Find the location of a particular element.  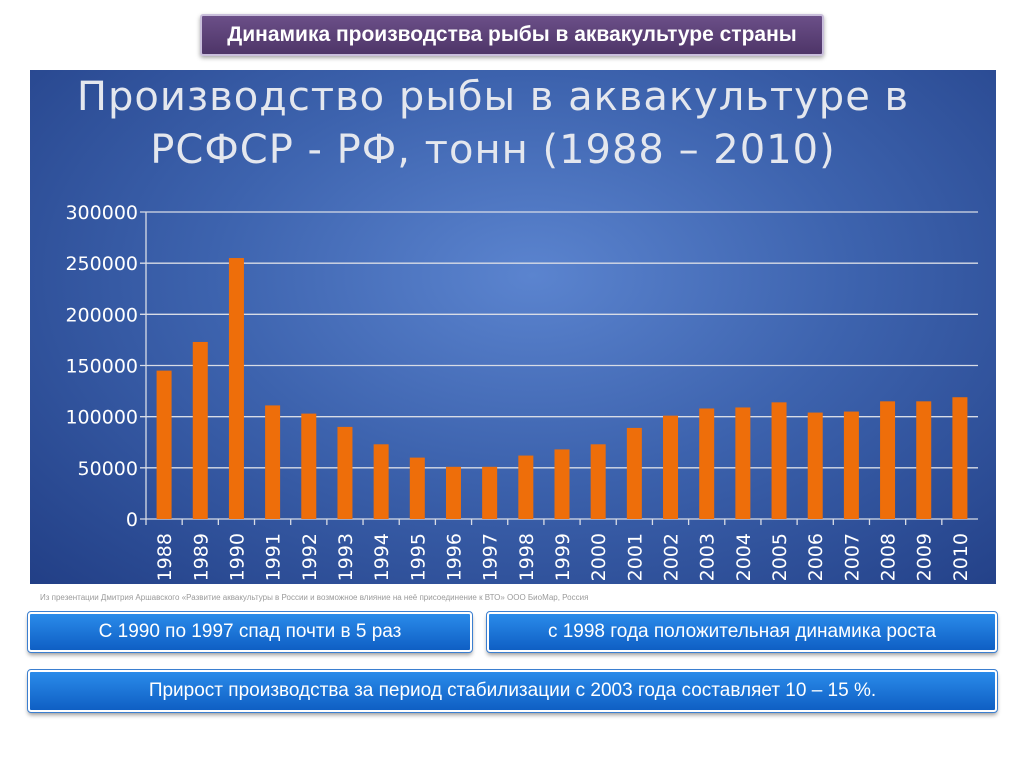

x-category-label: 1995 is located at coordinates (418, 557).